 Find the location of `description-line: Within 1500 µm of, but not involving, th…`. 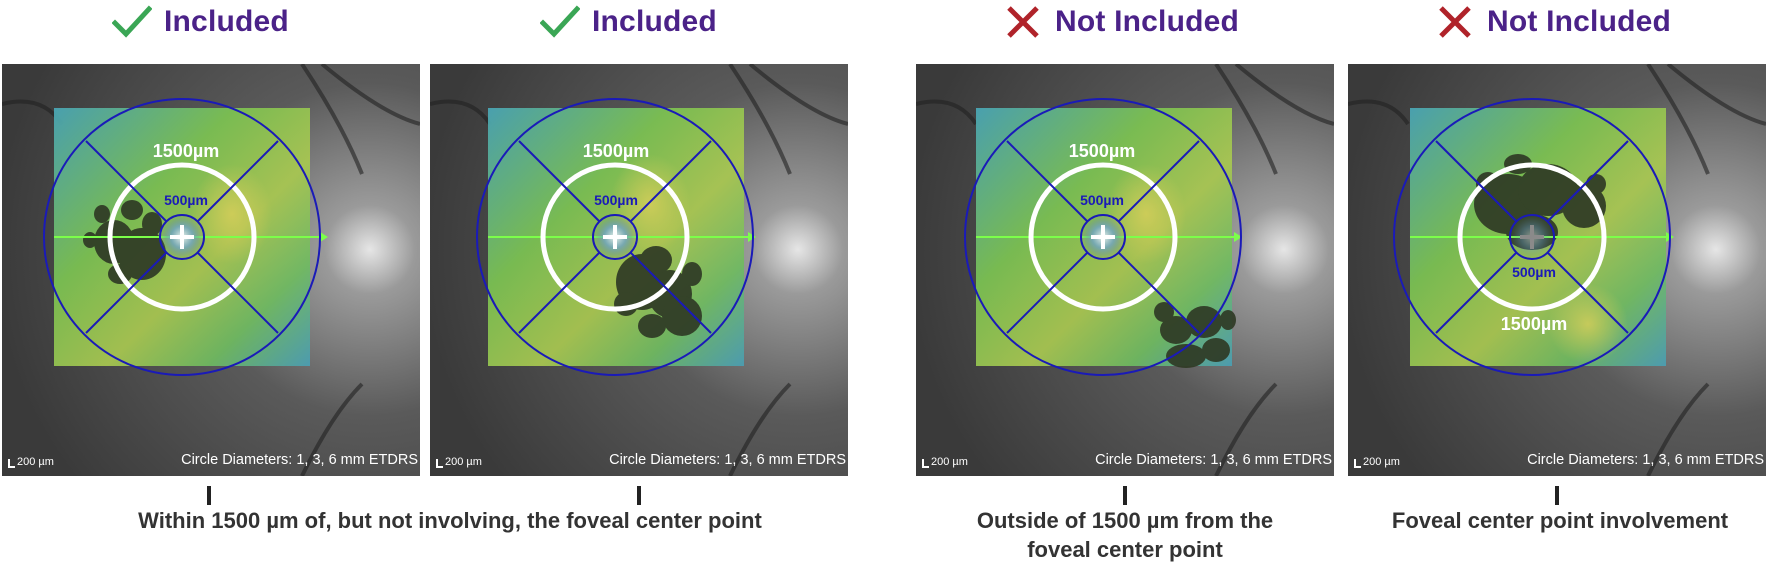

description-line: Within 1500 µm of, but not involving, th… is located at coordinates (450, 520).